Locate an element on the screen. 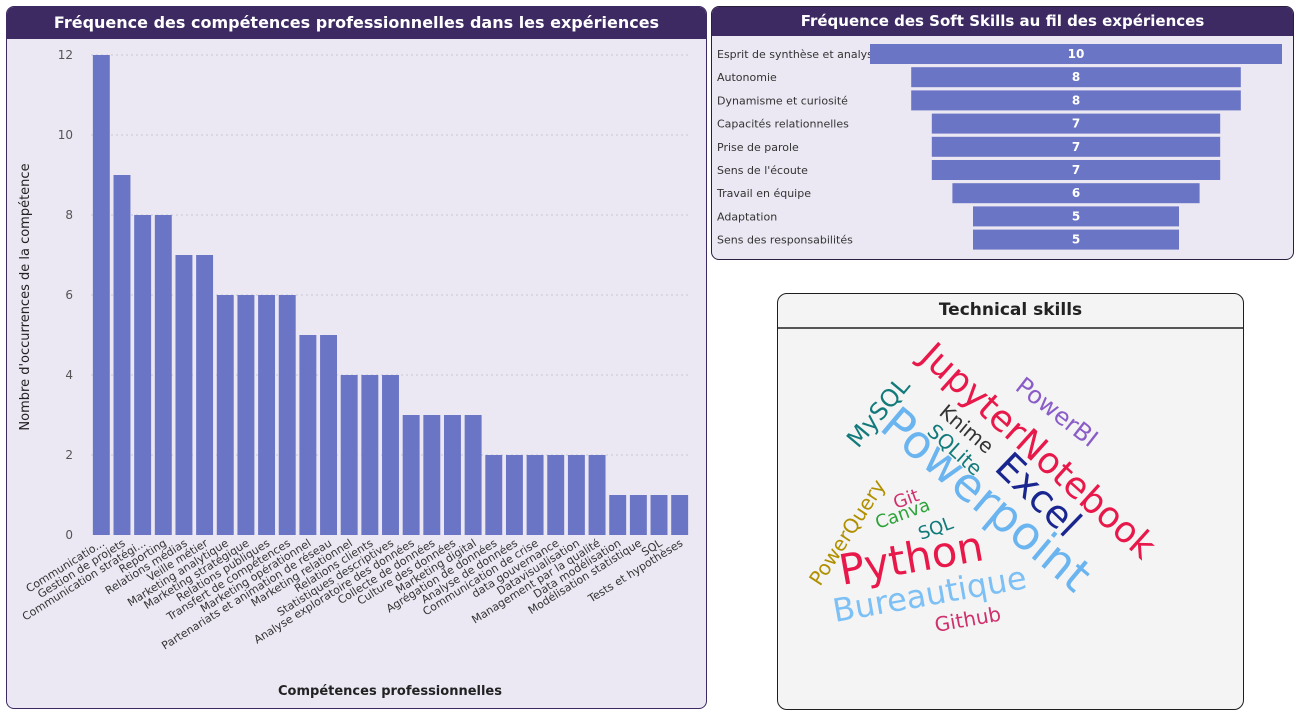 This screenshot has height=713, width=1297. soft-skill-label: Dynamisme et curiosité is located at coordinates (782, 100).